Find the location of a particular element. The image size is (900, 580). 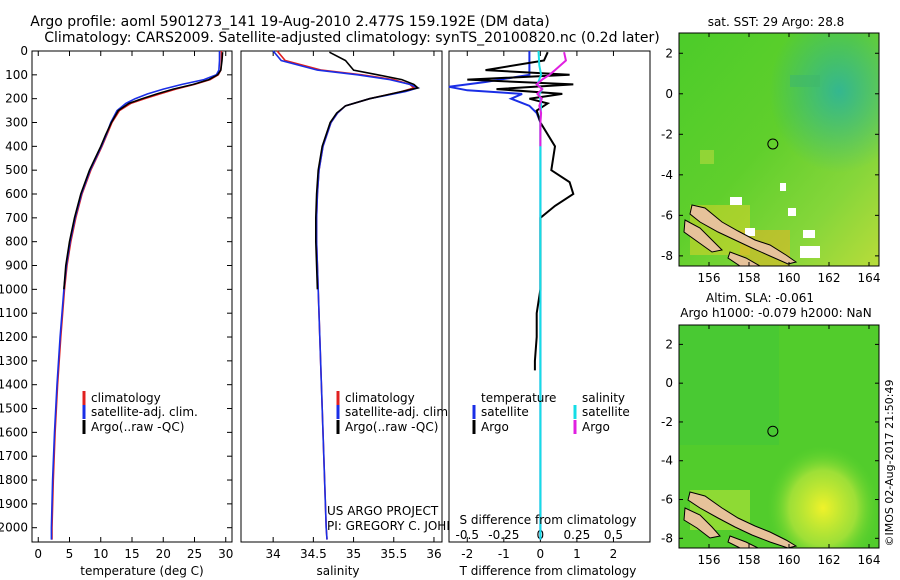

y-tick-label: 1200 is located at coordinates (14, 337).